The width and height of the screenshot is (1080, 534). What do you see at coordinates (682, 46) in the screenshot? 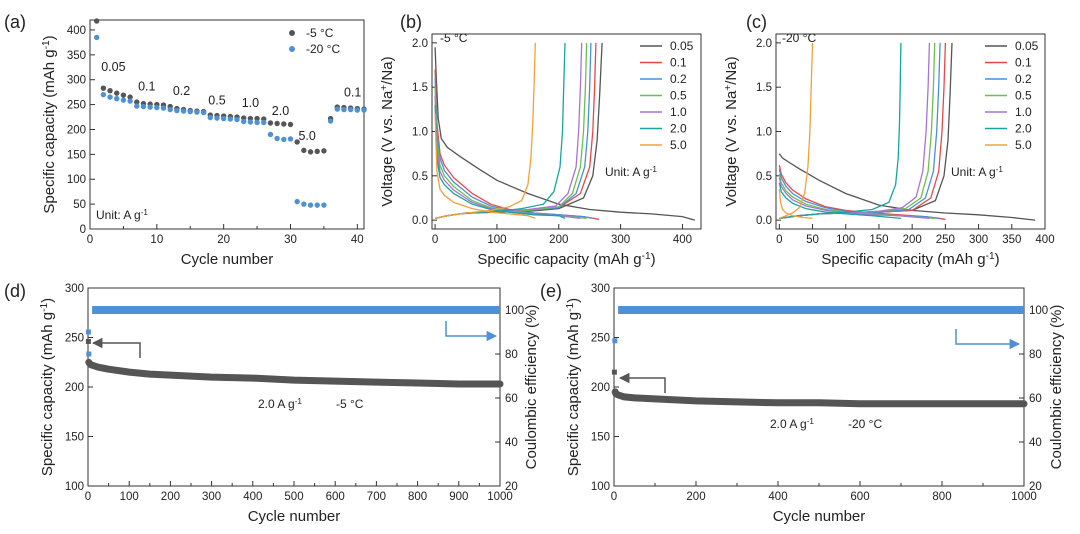
I see `panel-b-legend-label: 0.05` at bounding box center [682, 46].